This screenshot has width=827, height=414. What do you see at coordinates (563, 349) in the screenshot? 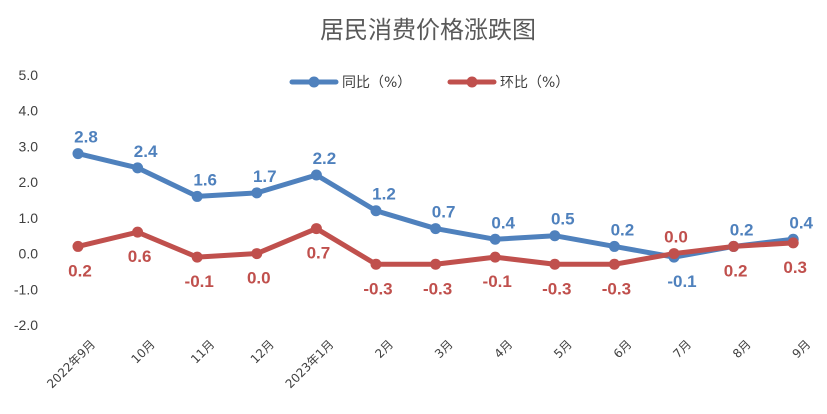
I see `x-tick-label: 5月` at bounding box center [563, 349].